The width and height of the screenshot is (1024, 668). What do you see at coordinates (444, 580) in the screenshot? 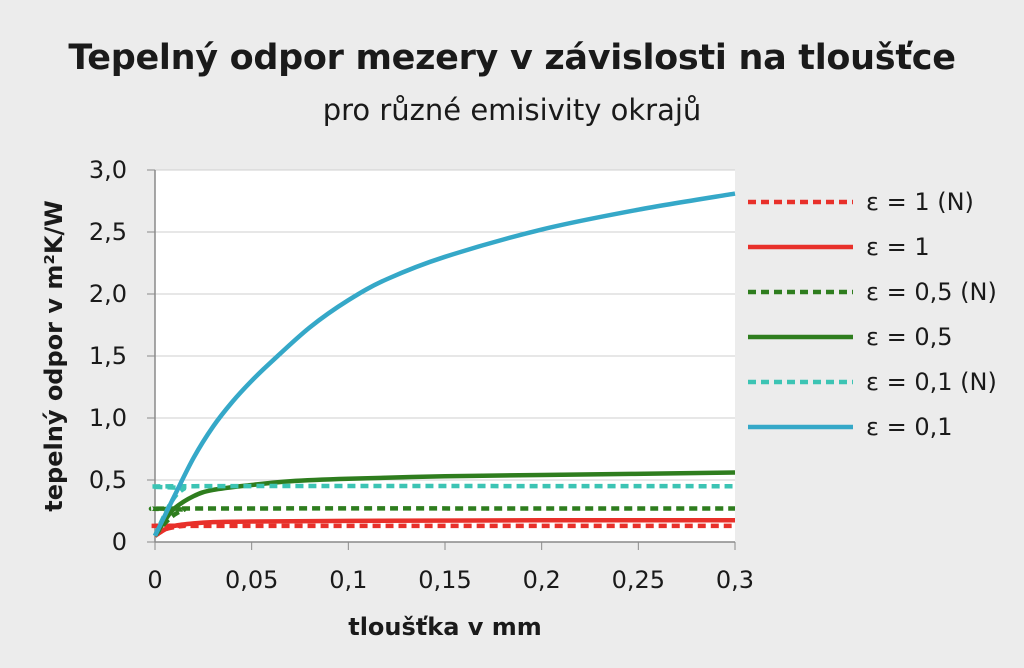
I see `x-tick-label: 0,15` at bounding box center [444, 580].